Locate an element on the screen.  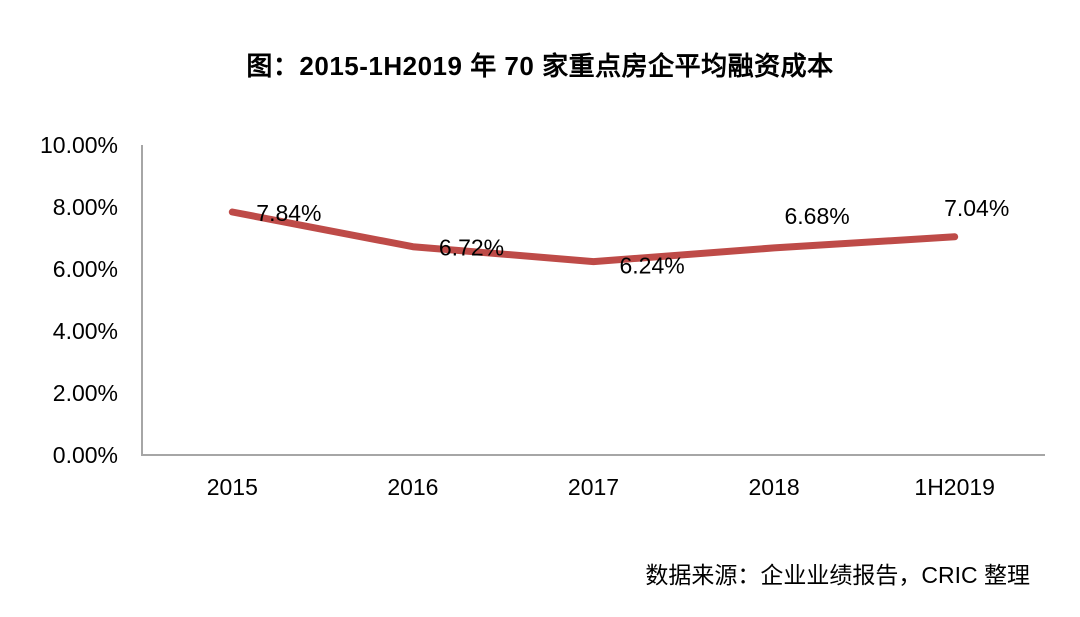
x-axis-tick-label: 1H2019 is located at coordinates (954, 487).